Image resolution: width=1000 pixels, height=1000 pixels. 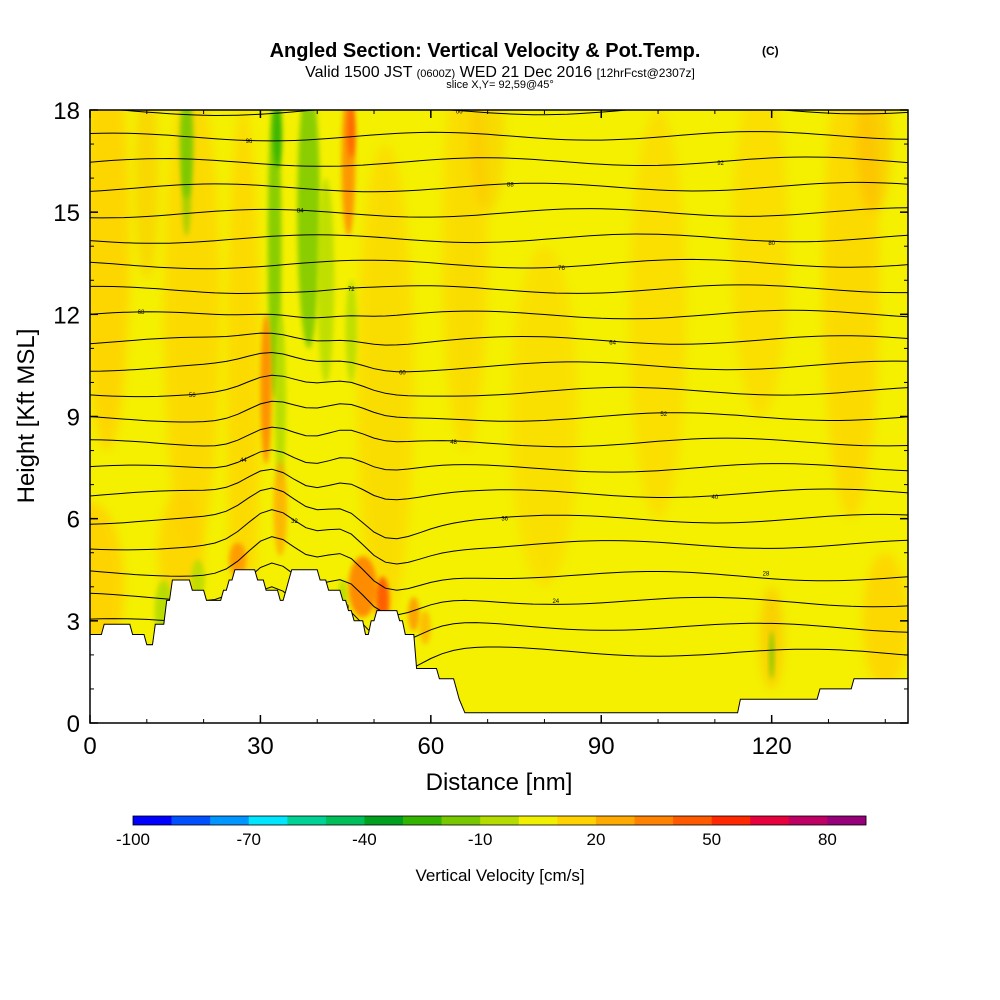 I want to click on colorbar-tick-label: 20, so click(x=595, y=839).